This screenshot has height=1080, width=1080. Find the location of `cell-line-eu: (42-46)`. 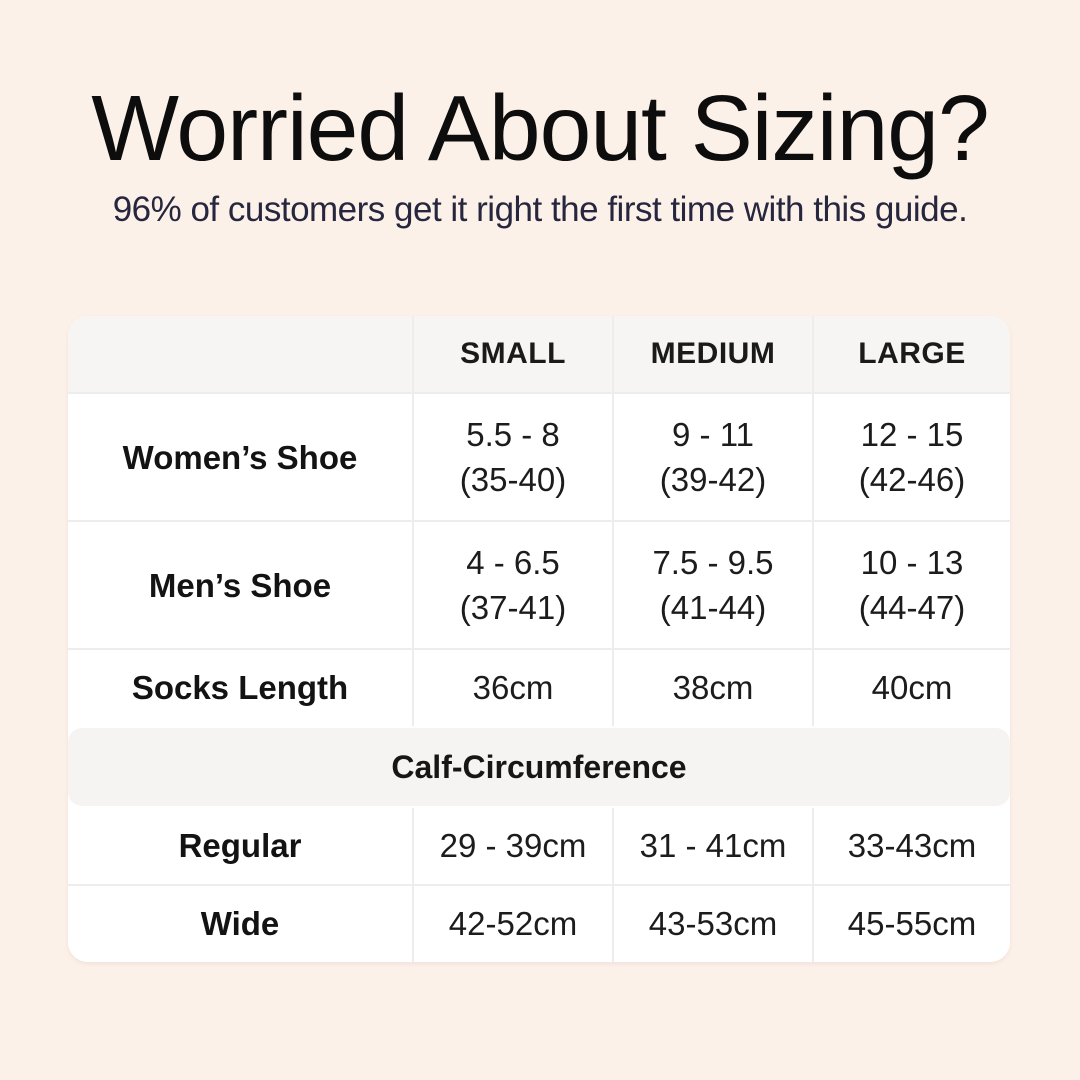

cell-line-eu: (42-46) is located at coordinates (912, 479).